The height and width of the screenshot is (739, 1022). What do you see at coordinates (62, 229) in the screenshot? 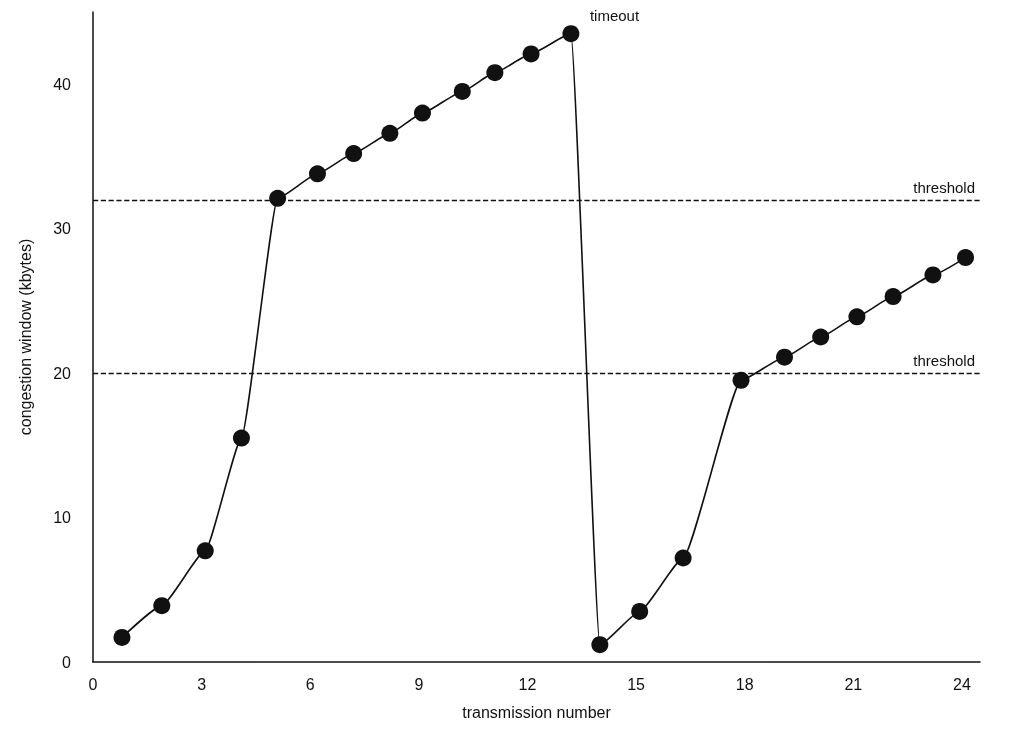
I see `y-tick-label: 30` at bounding box center [62, 229].